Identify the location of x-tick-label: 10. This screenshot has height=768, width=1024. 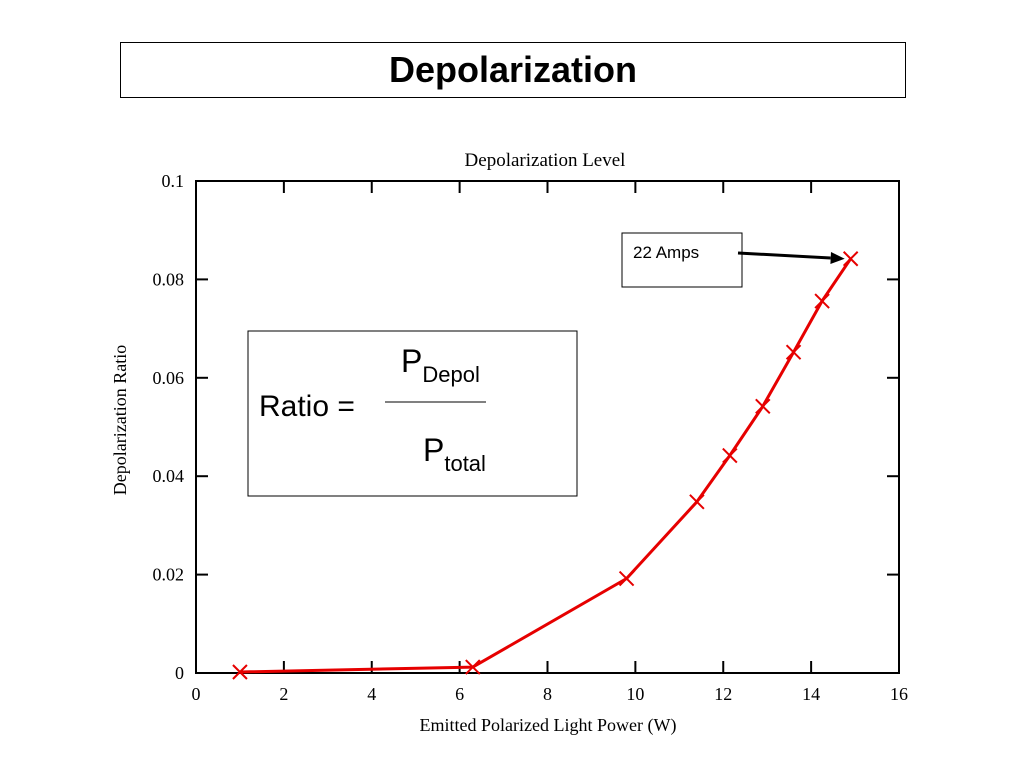
(635, 694).